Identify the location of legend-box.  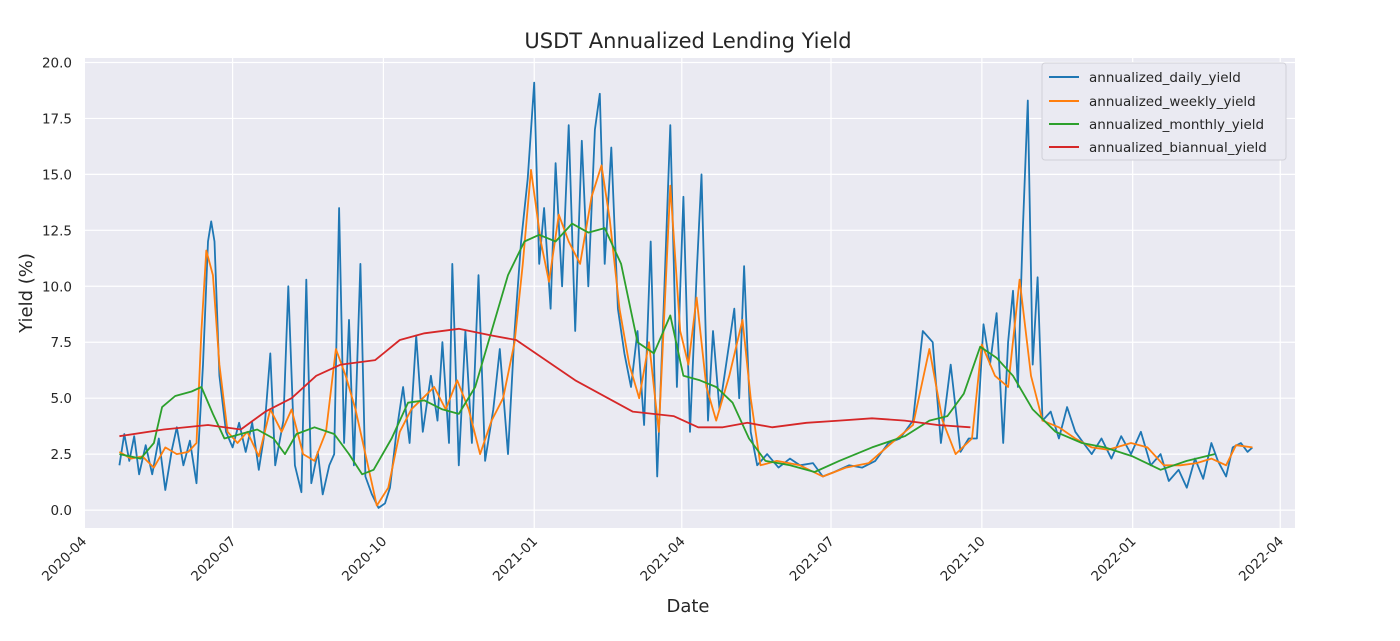
(1164, 111).